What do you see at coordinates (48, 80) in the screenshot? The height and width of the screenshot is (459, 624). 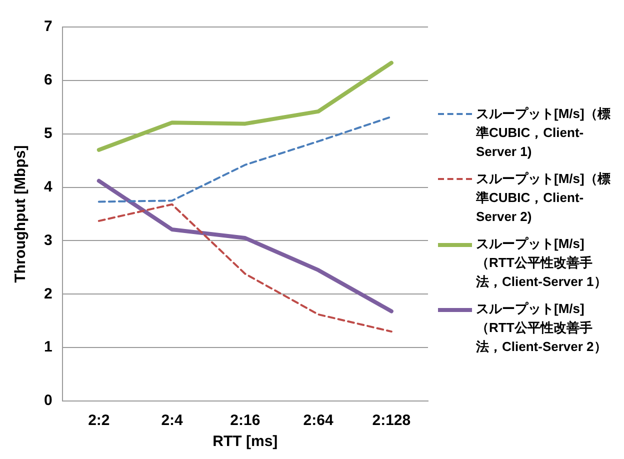 I see `y-tick-label: 6` at bounding box center [48, 80].